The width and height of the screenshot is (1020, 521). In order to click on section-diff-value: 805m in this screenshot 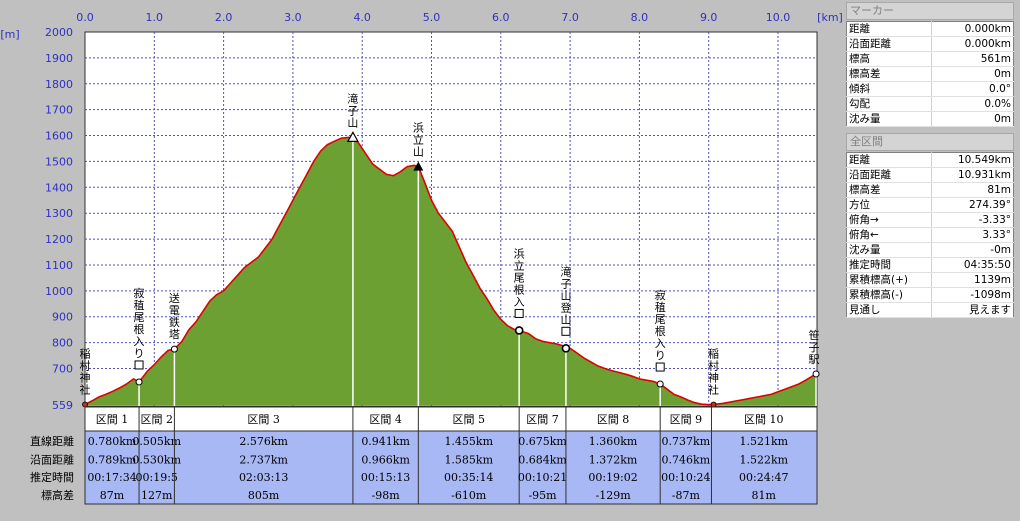, I will do `click(264, 495)`.